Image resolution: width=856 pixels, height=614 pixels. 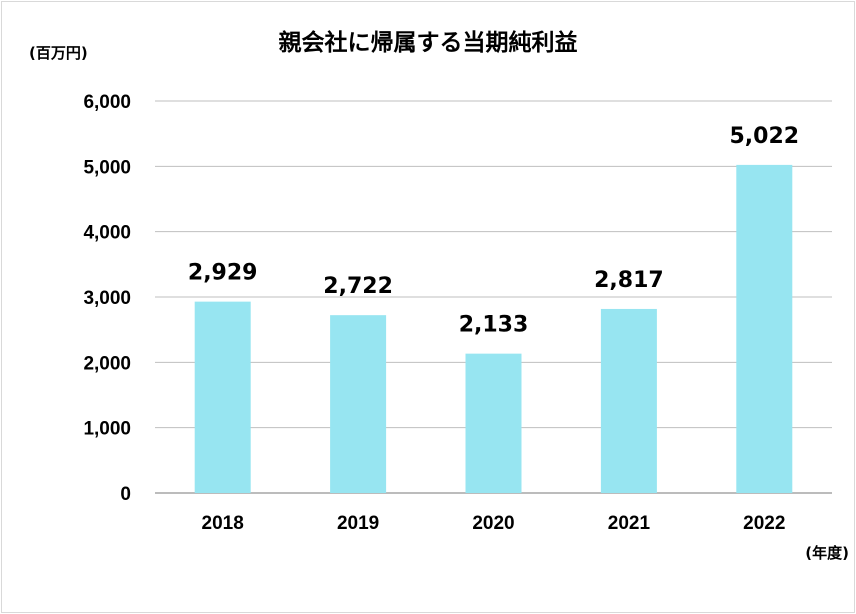 I want to click on y-tick-label: 5,000, so click(x=107, y=167).